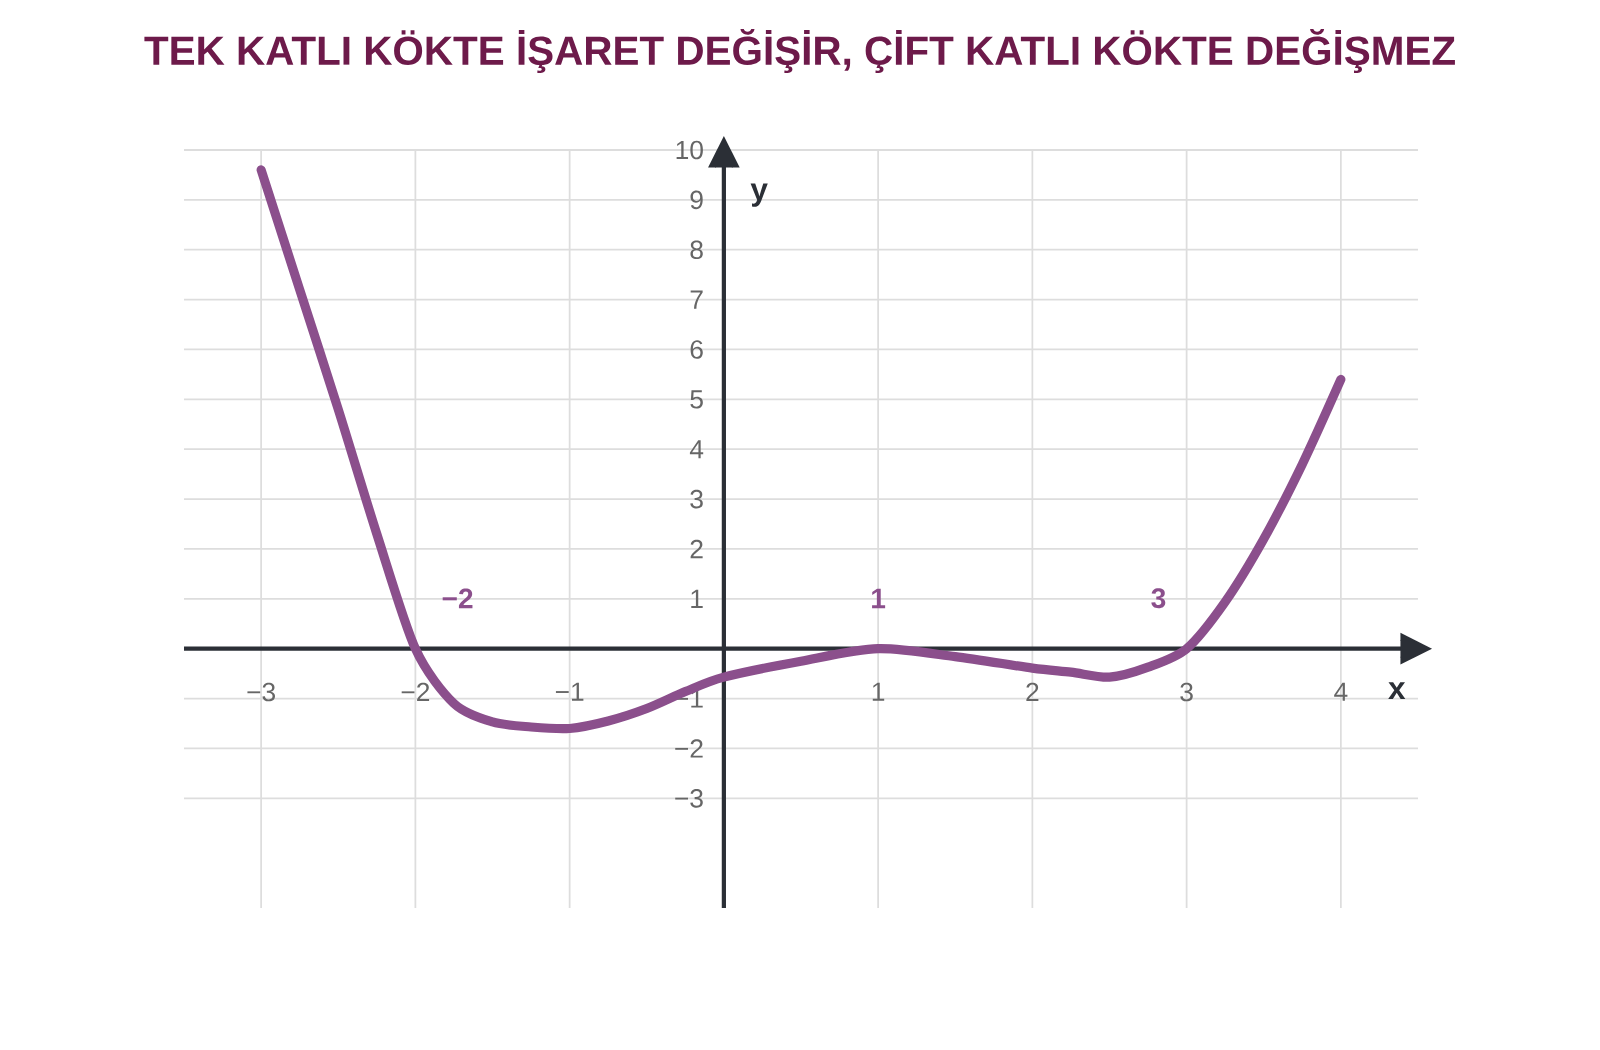  I want to click on y-tick-label: 5, so click(696, 399).